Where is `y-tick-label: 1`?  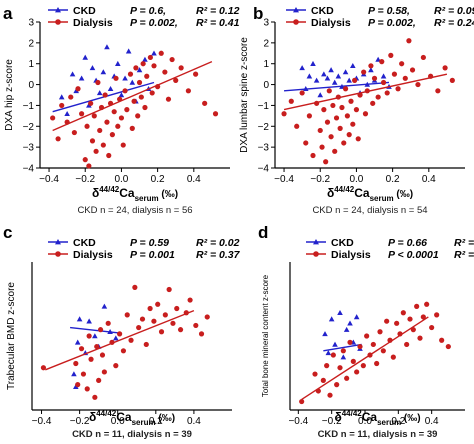
y-tick-label: 1 is located at coordinates (31, 64).